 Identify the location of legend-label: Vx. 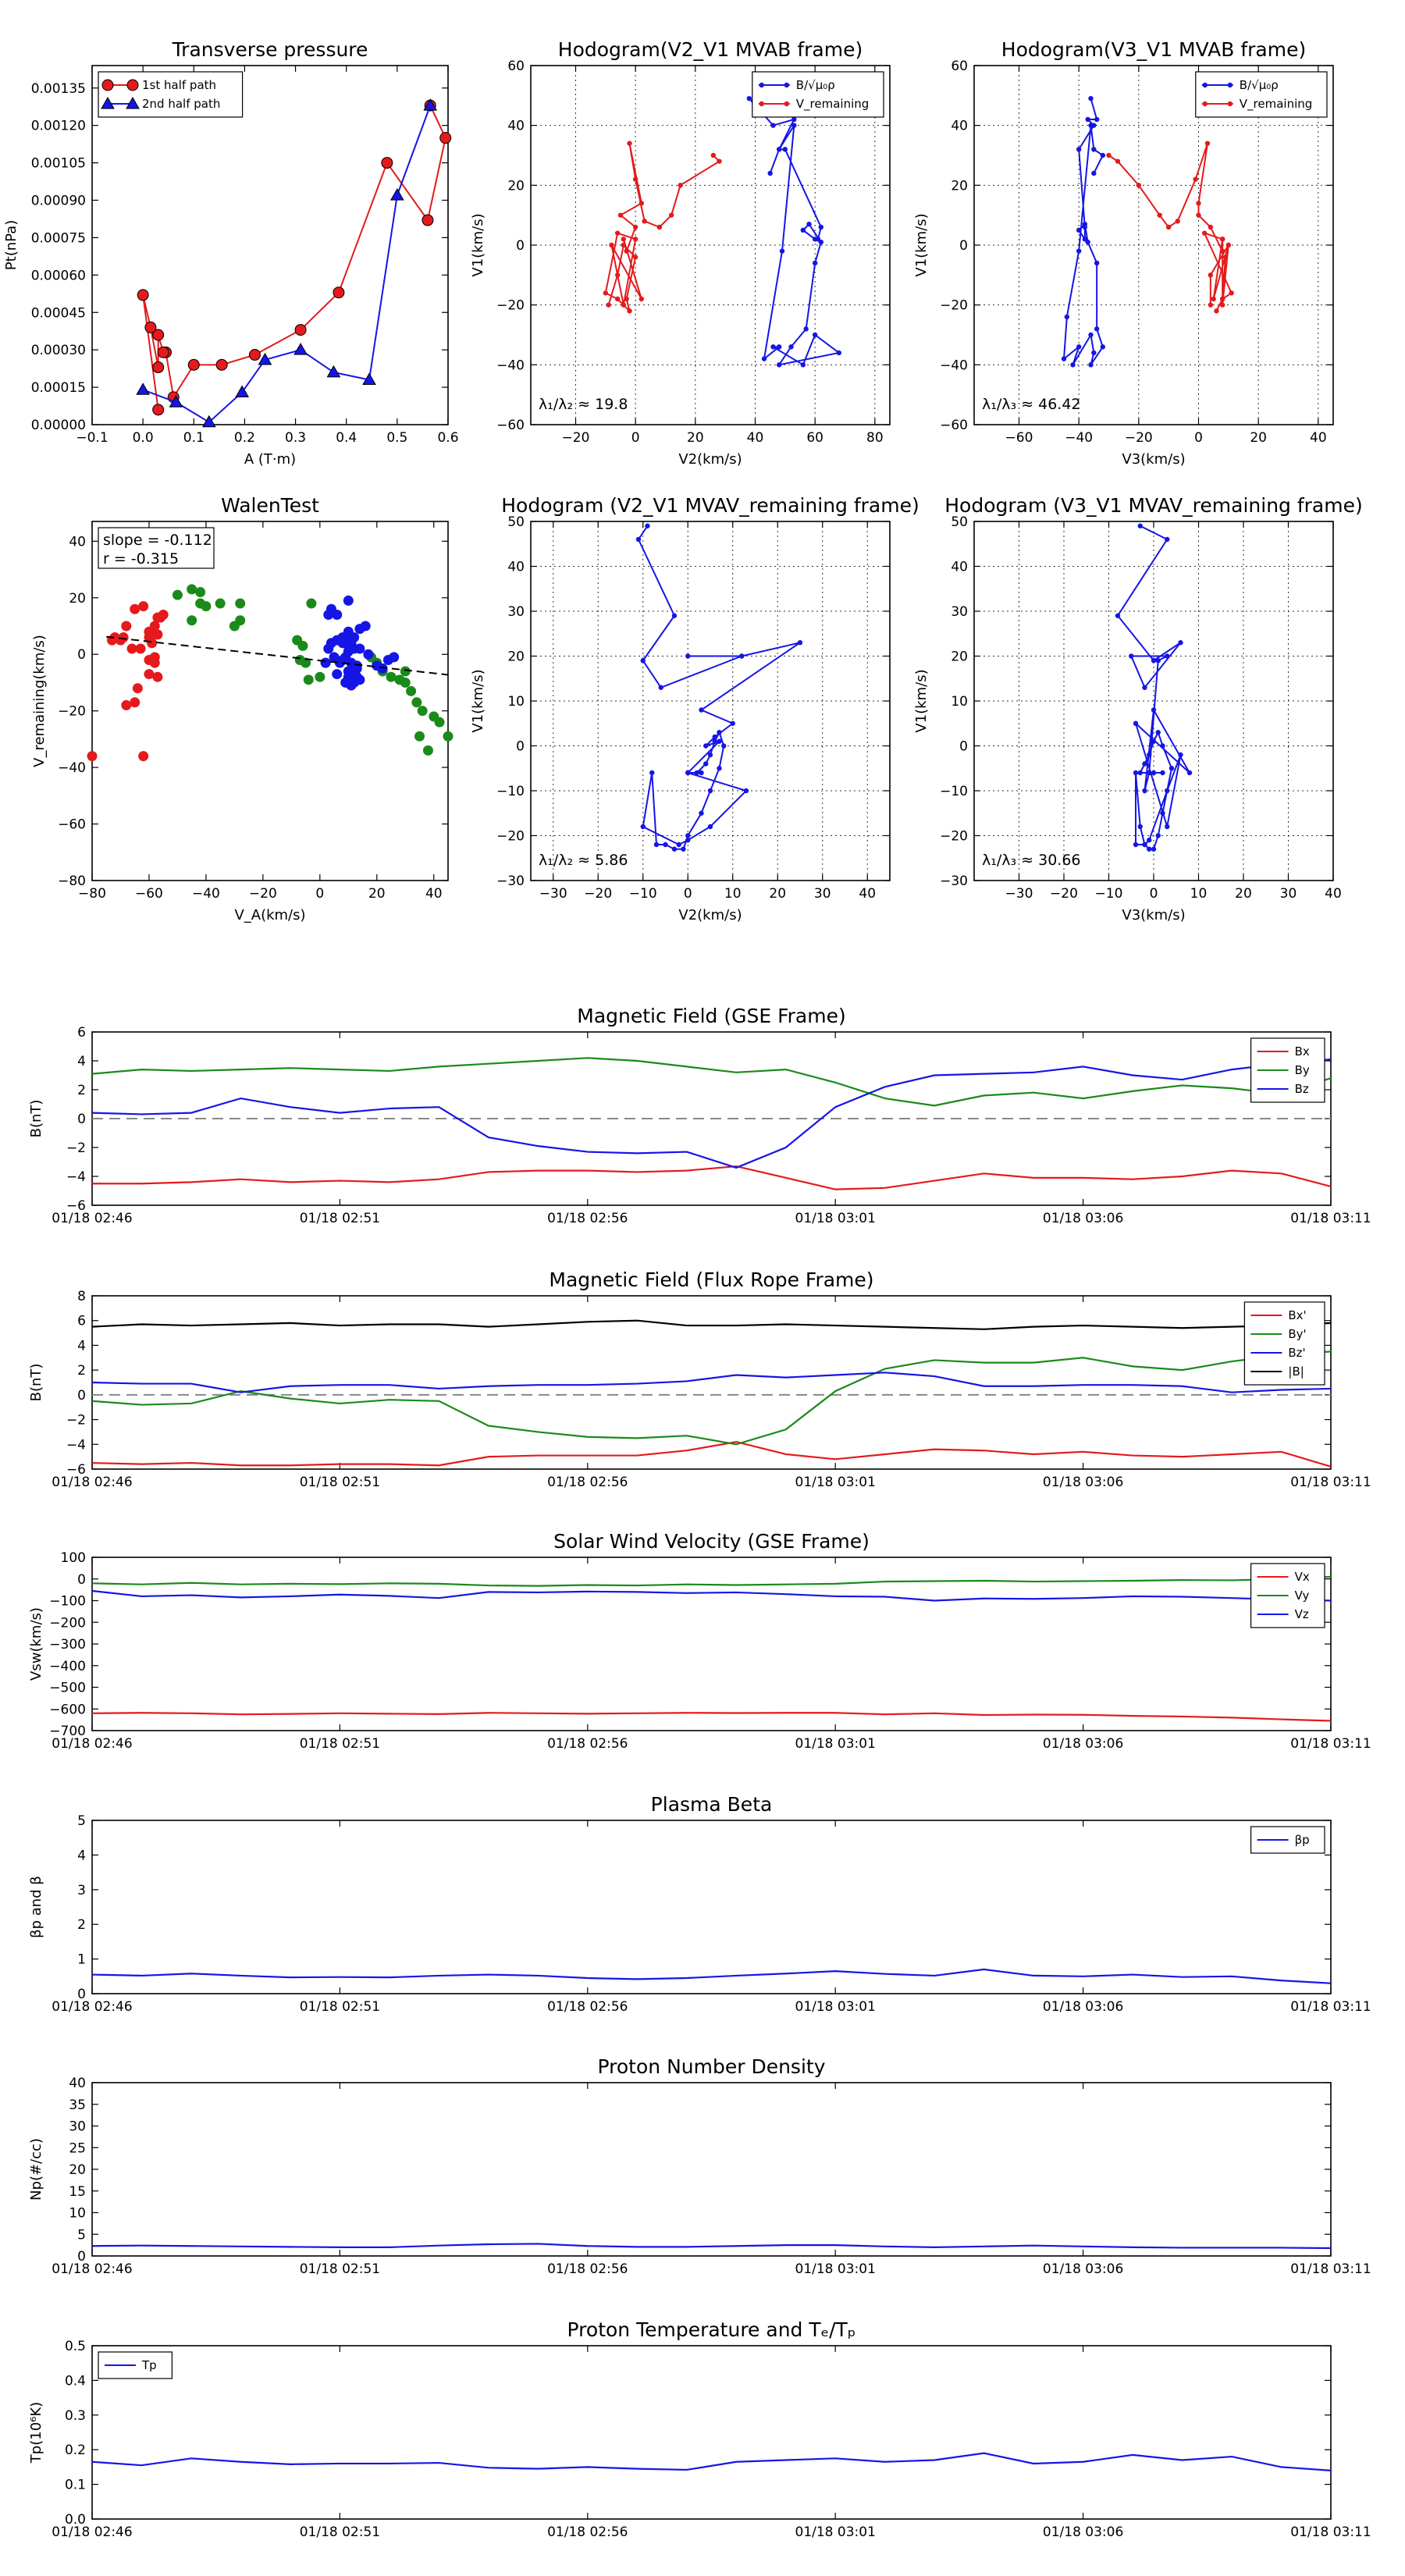
(1302, 1577).